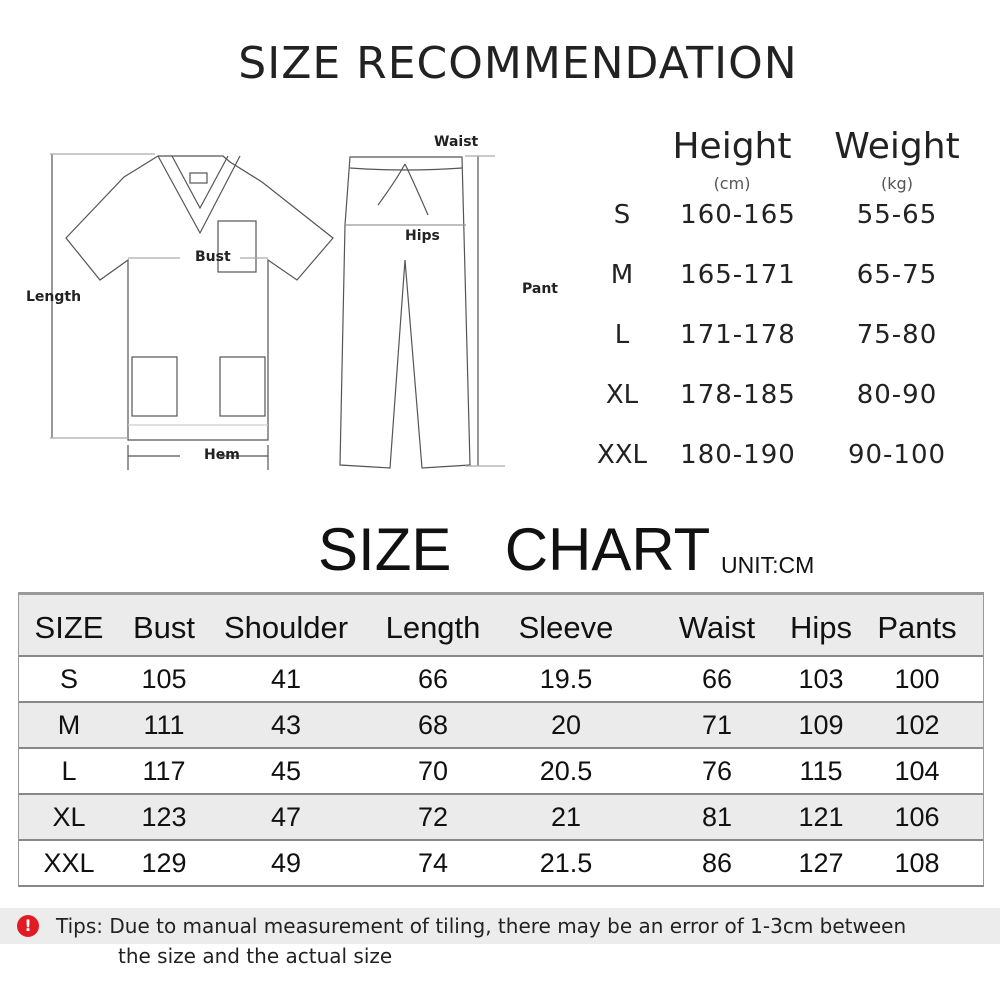 This screenshot has height=1000, width=1000. What do you see at coordinates (422, 312) in the screenshot?
I see `scrub-pants-drawing` at bounding box center [422, 312].